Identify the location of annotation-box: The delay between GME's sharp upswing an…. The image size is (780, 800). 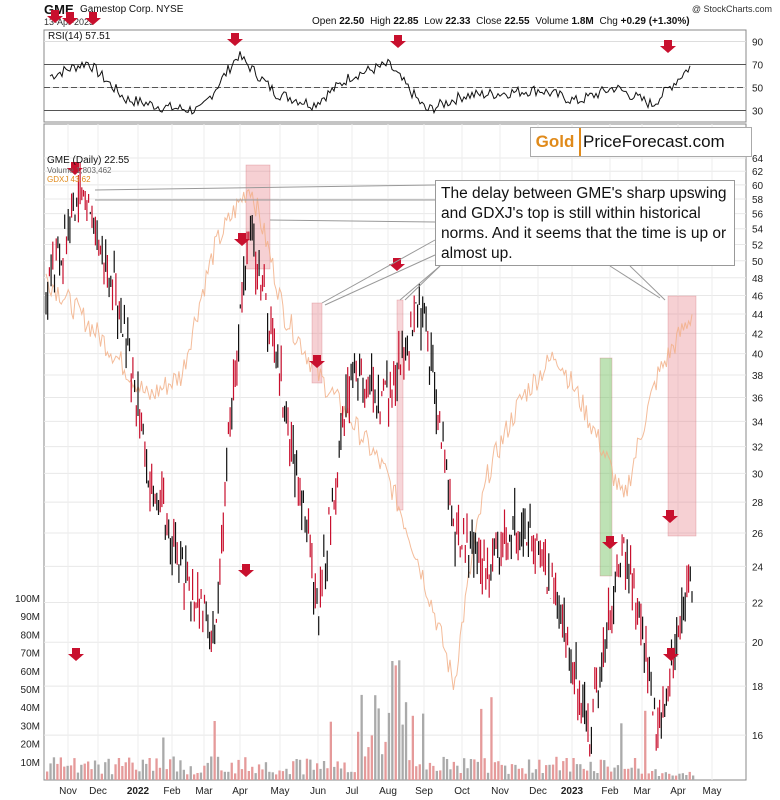
(585, 223).